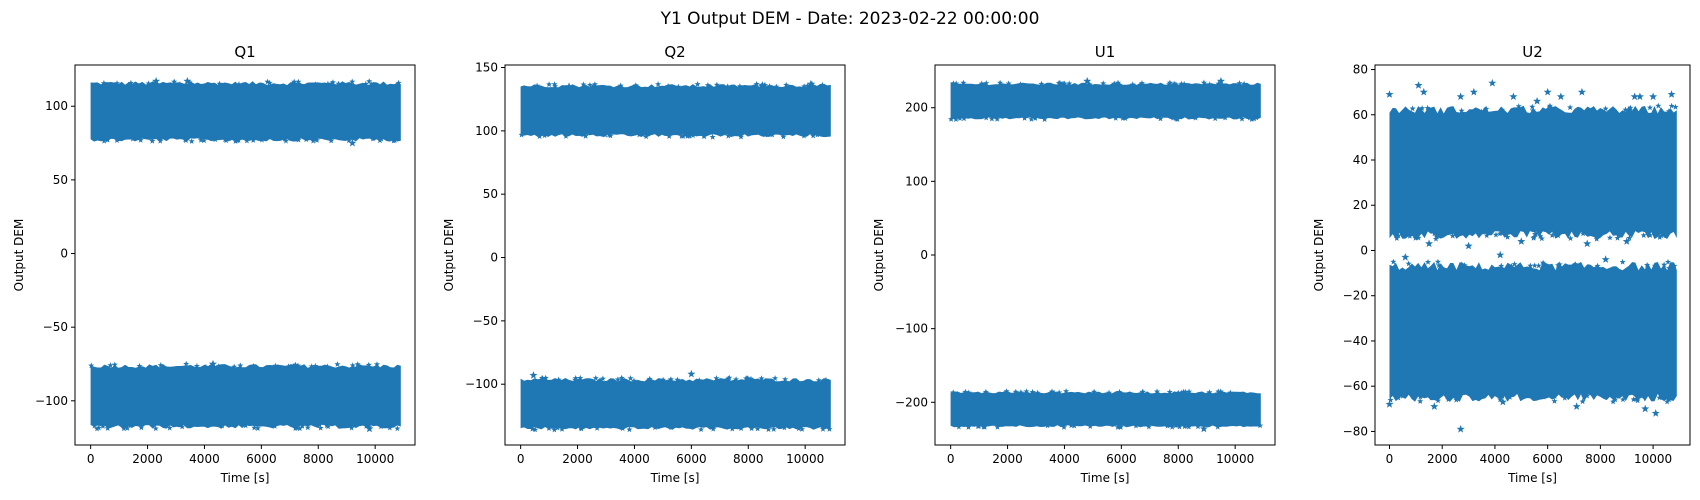  I want to click on y-tick-label: 200, so click(916, 108).